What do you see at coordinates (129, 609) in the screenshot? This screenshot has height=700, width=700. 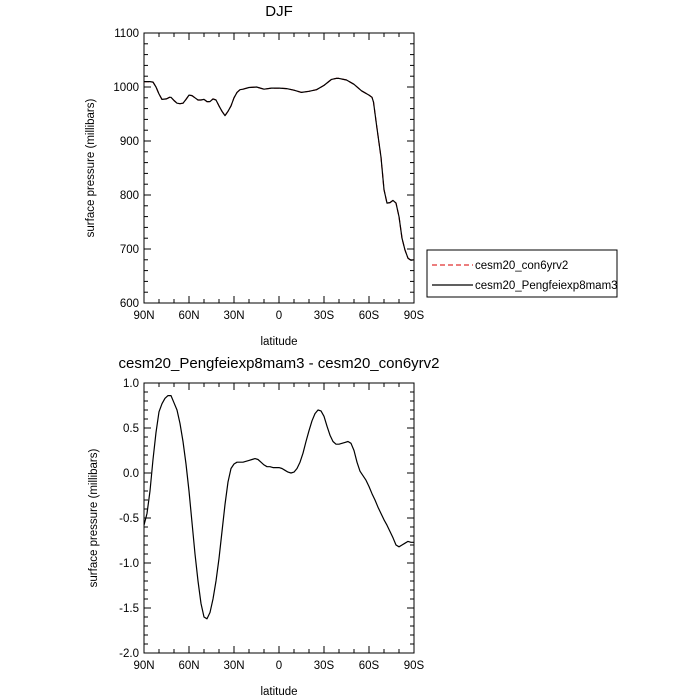 I see `y-tick-label: -1.5` at bounding box center [129, 609].